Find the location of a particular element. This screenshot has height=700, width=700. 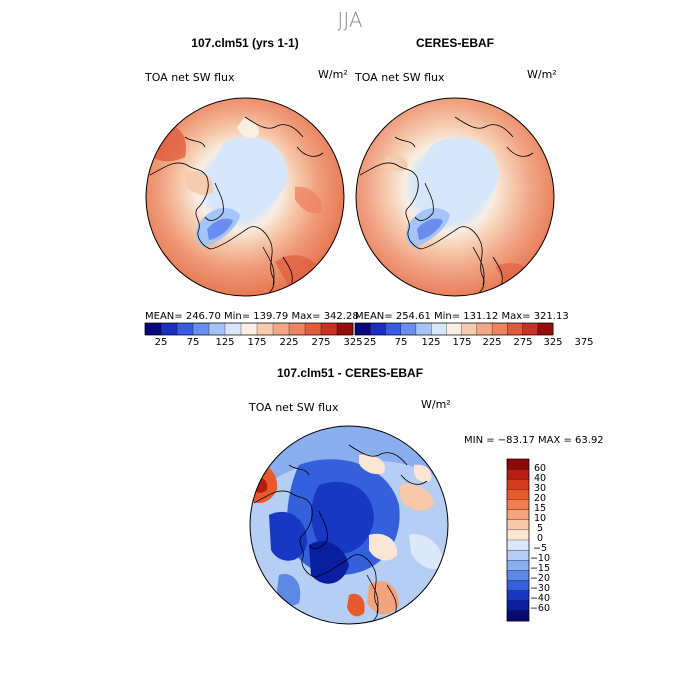

diff-colorbar is located at coordinates (518, 540).